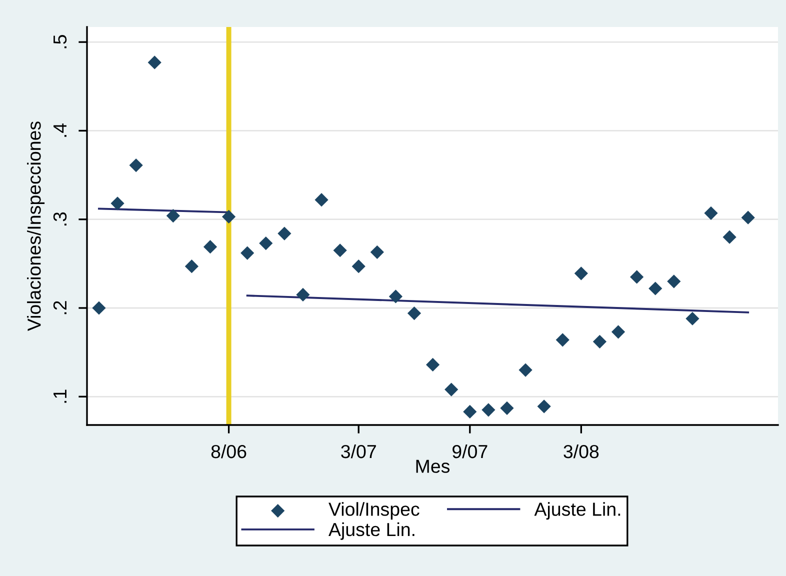  What do you see at coordinates (59, 307) in the screenshot?
I see `y-tick-label: .2` at bounding box center [59, 307].